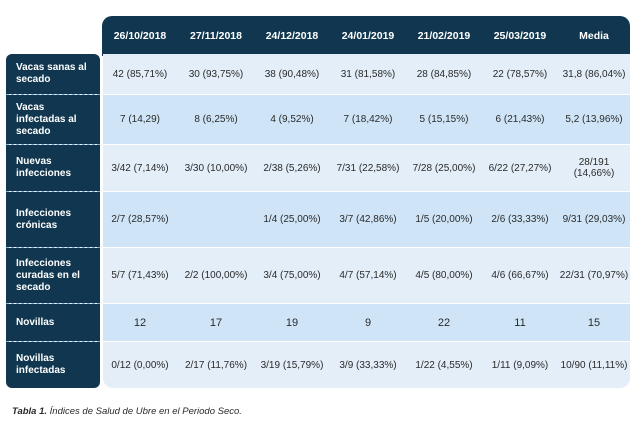 The height and width of the screenshot is (433, 634). I want to click on row-label: Novillas infectadas, so click(53, 365).